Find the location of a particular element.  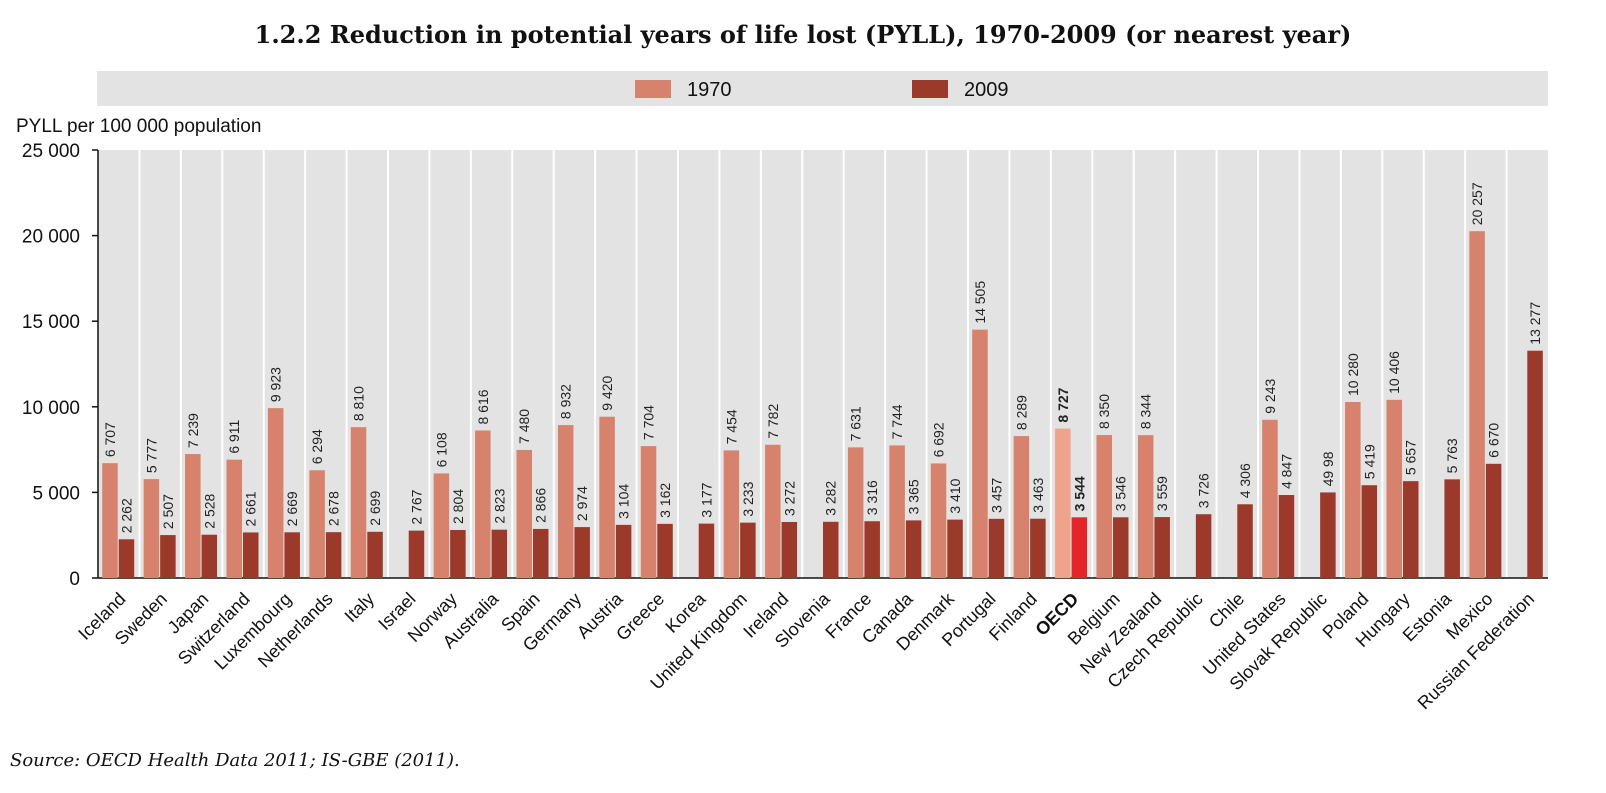

bar-2009-canada is located at coordinates (913, 549).